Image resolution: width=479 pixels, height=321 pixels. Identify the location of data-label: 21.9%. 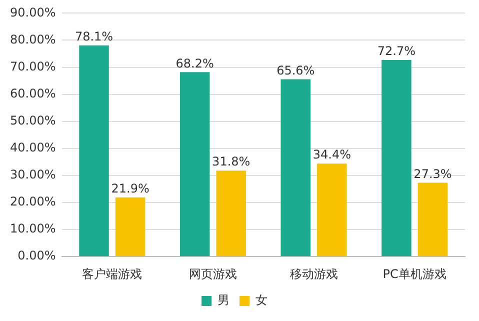
(130, 189).